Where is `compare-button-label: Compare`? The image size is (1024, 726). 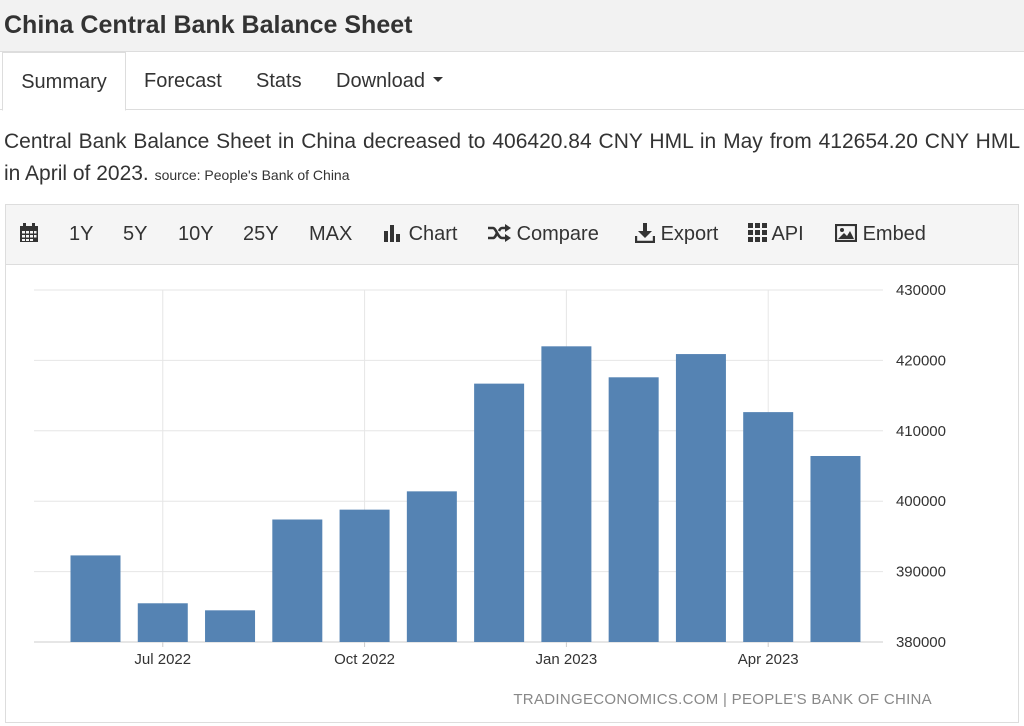 compare-button-label: Compare is located at coordinates (557, 234).